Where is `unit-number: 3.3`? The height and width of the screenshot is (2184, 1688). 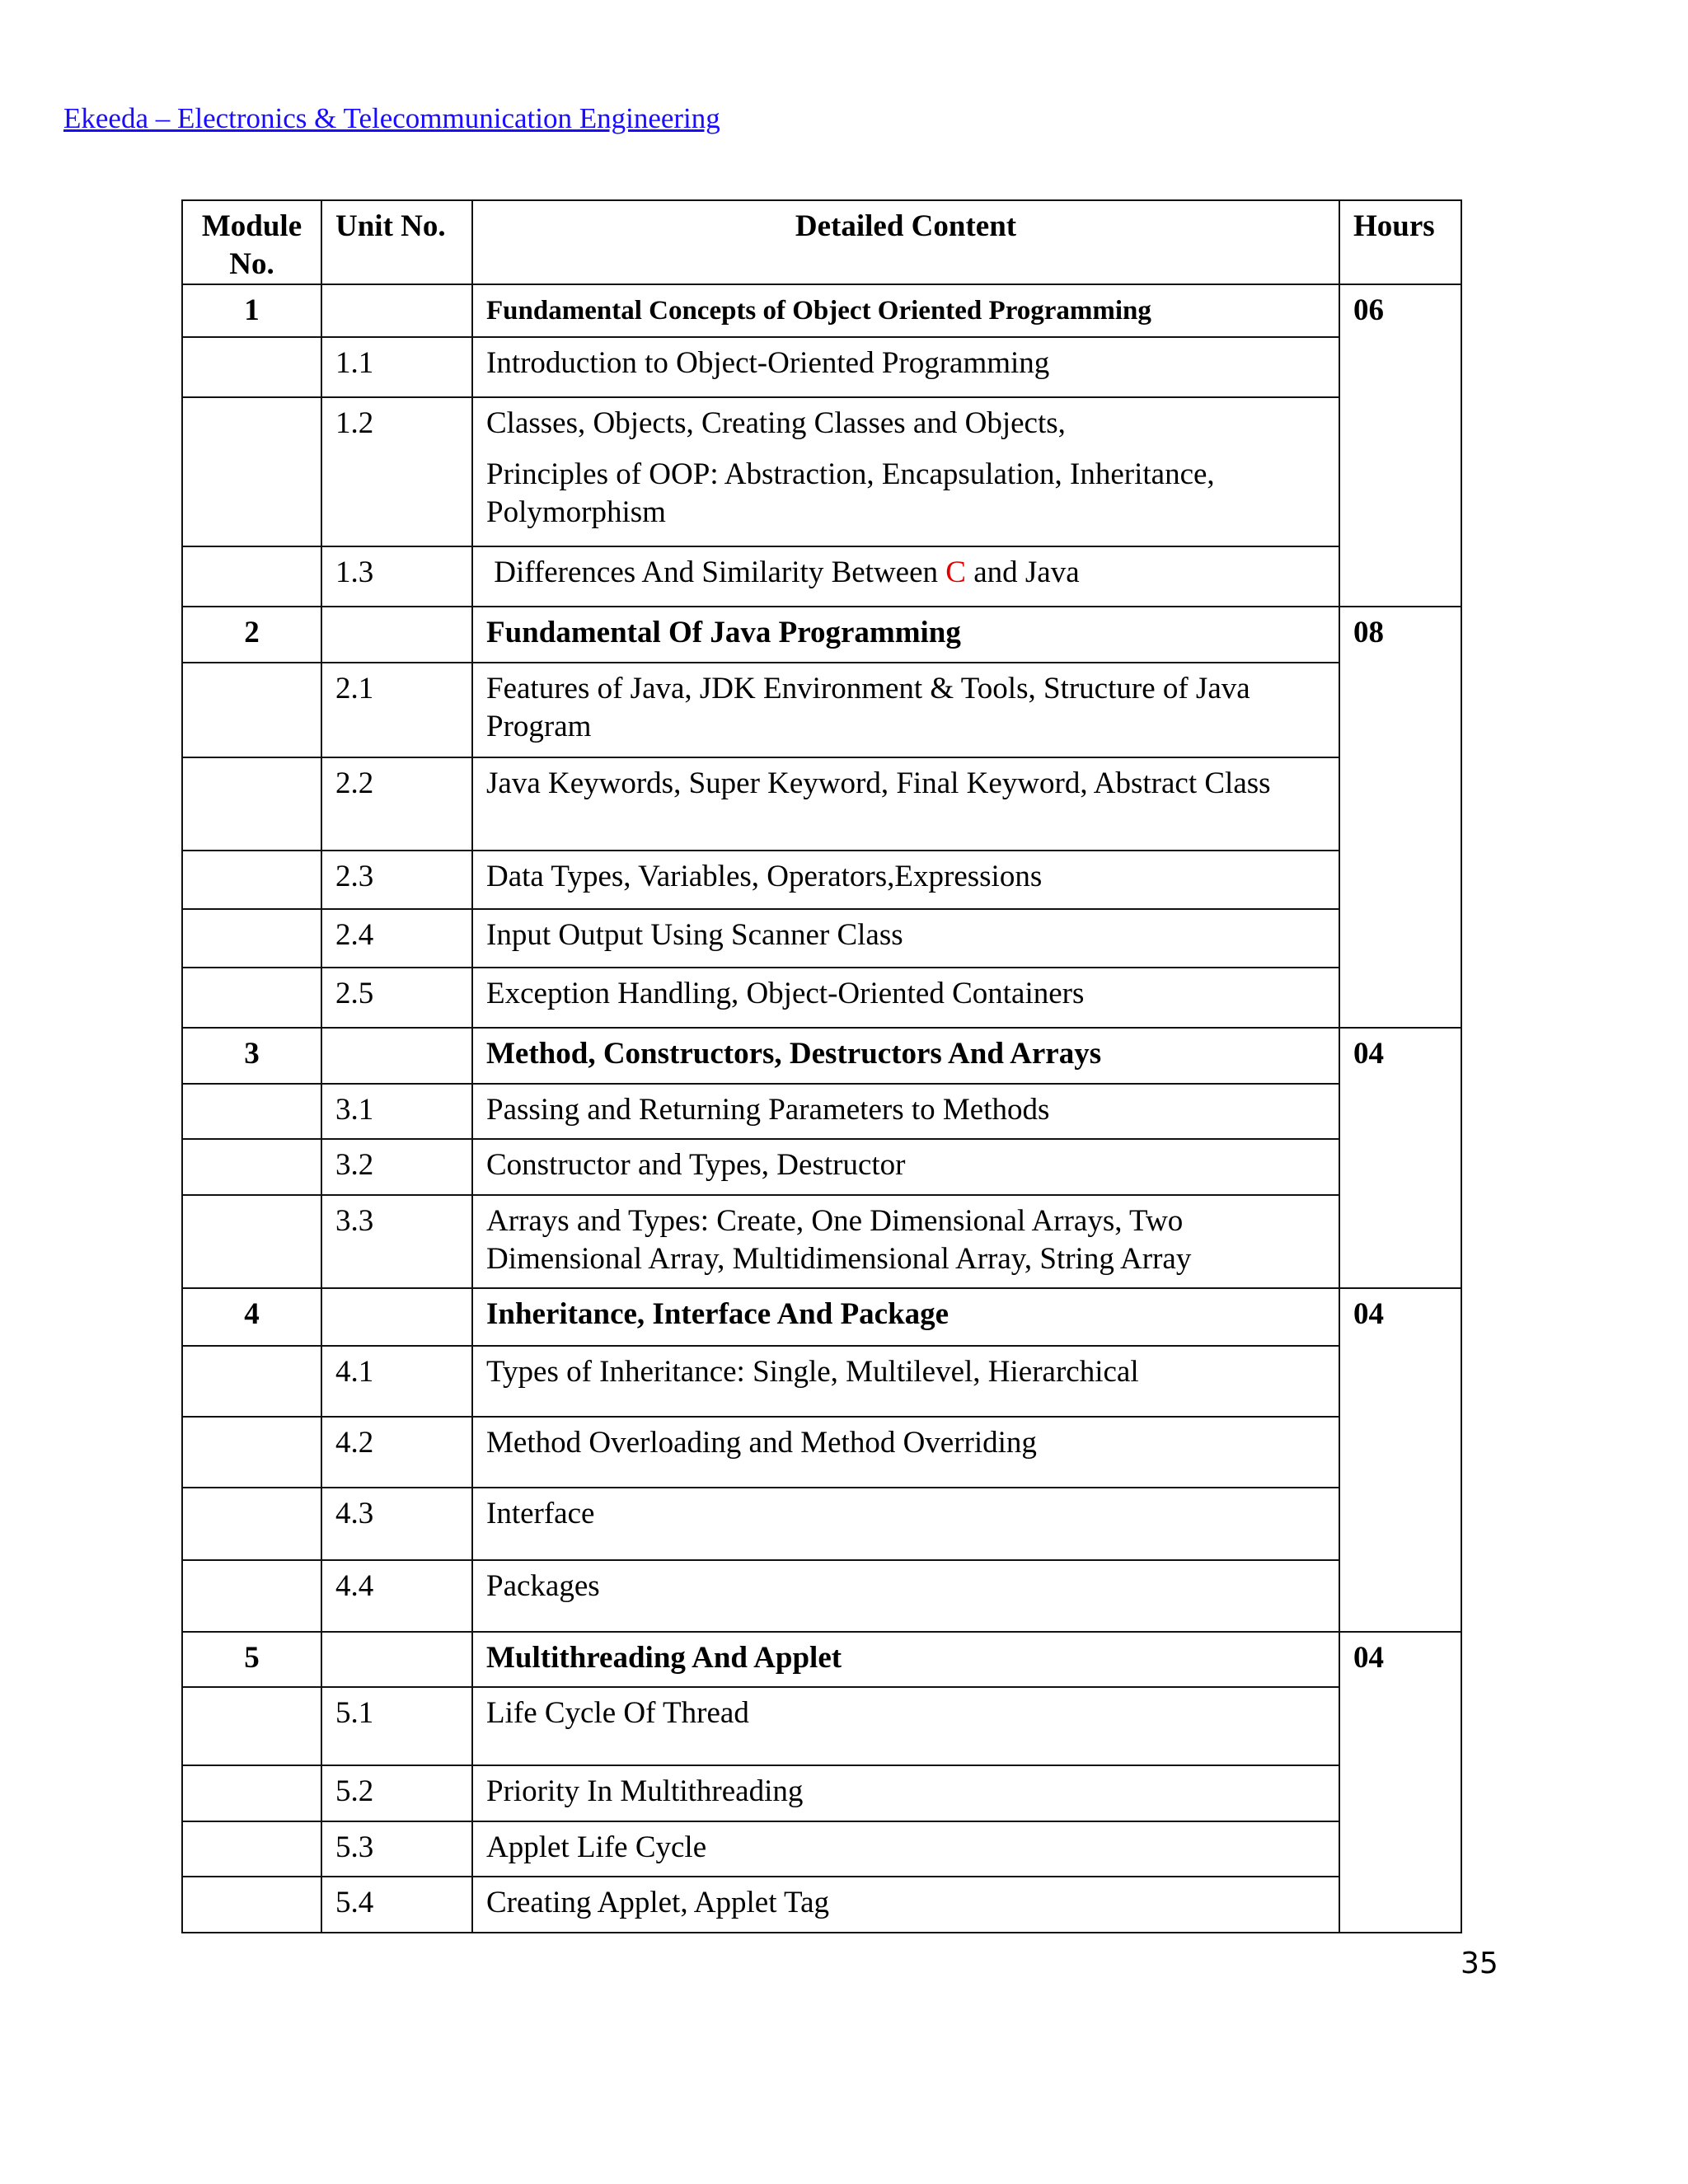 unit-number: 3.3 is located at coordinates (397, 1241).